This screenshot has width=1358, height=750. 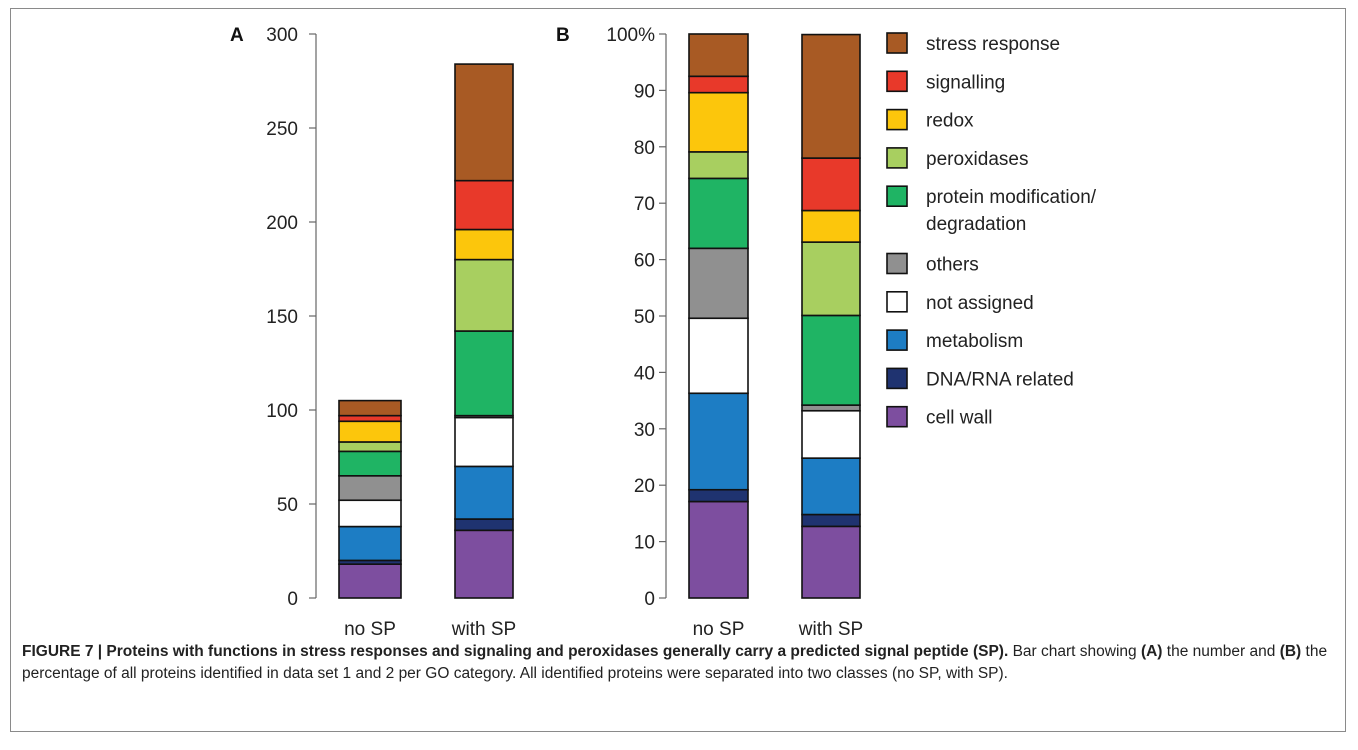 I want to click on panel-b-bar-no-sp-metabolism, so click(x=718, y=441).